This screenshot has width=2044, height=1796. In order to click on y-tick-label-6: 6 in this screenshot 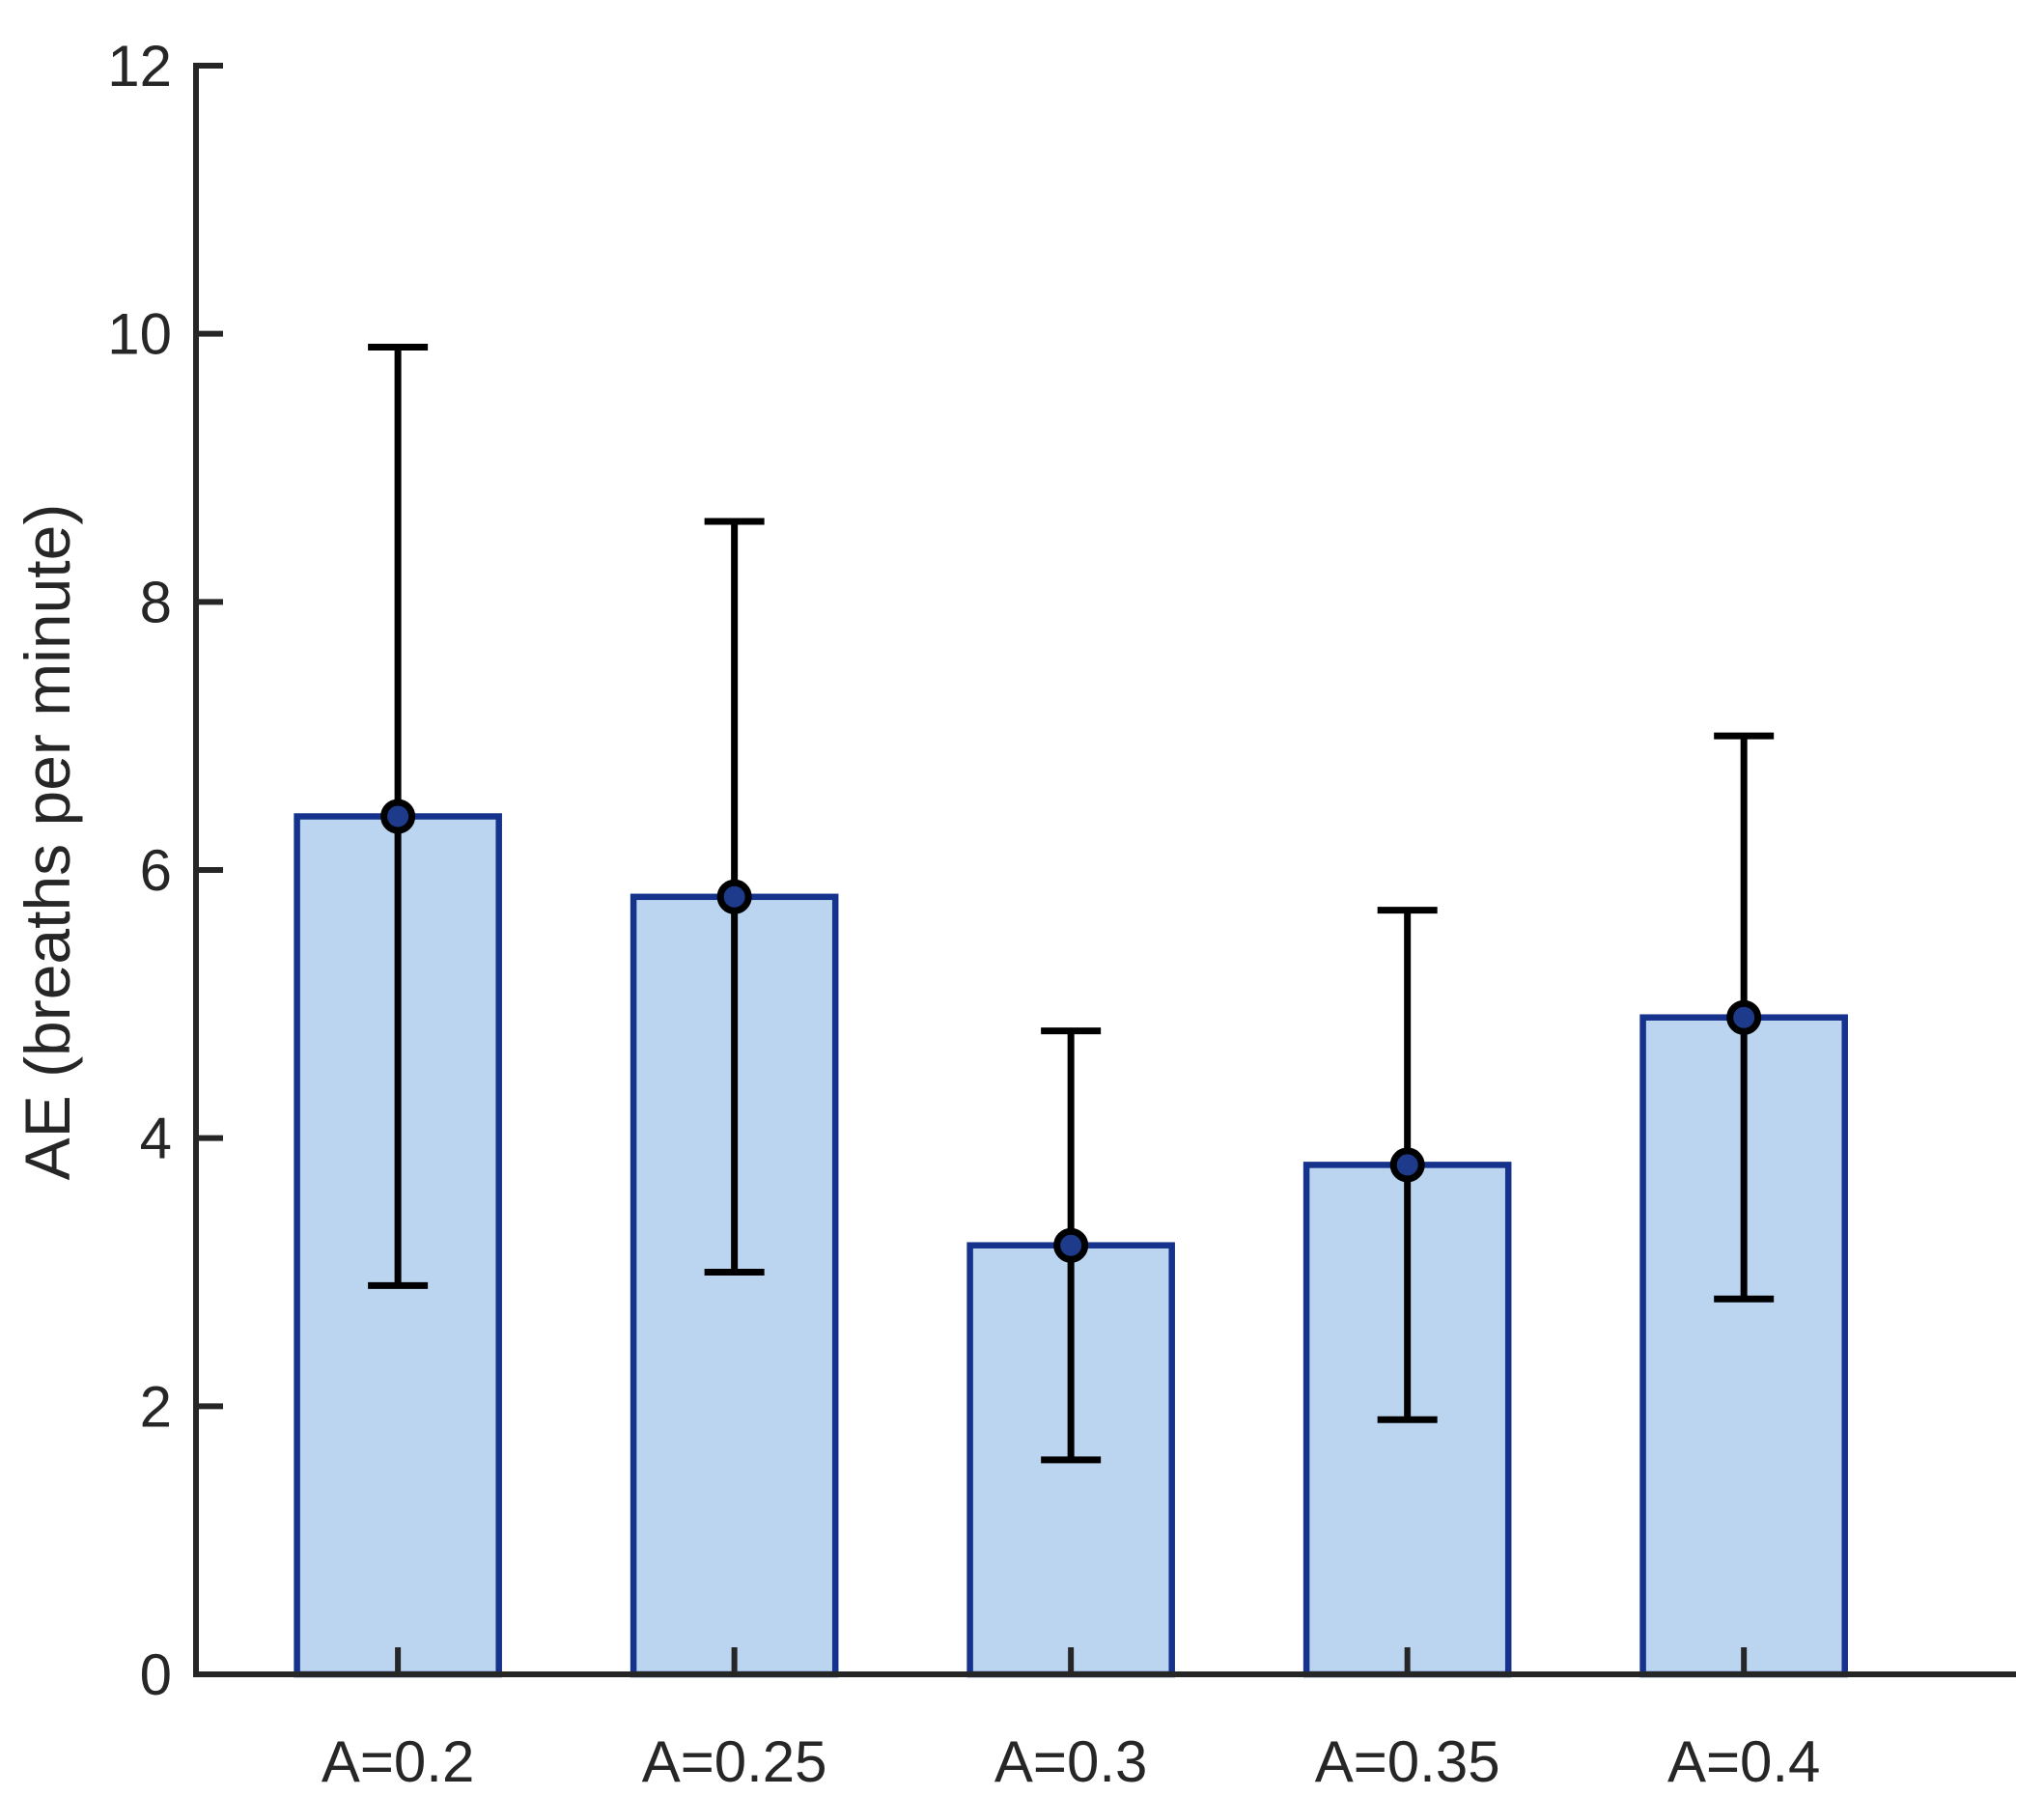, I will do `click(156, 870)`.